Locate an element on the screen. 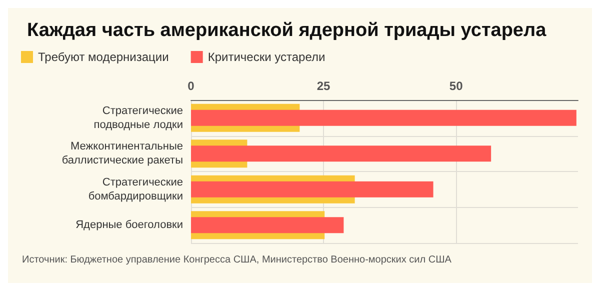 This screenshot has width=600, height=291. x-tick-label: 25 is located at coordinates (323, 86).